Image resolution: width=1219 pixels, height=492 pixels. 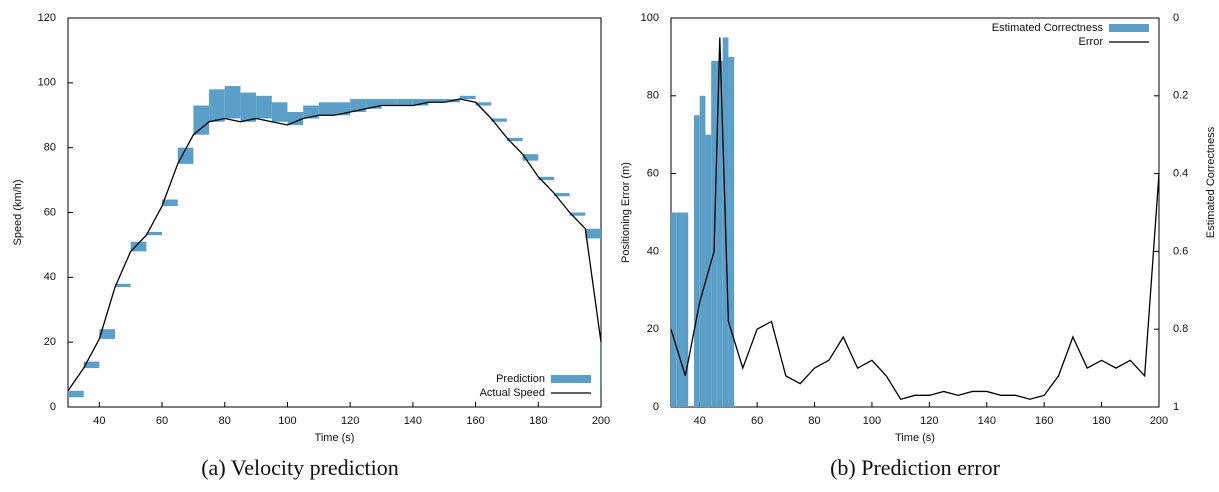 I want to click on y2-tick-label: 1, so click(x=1176, y=407).